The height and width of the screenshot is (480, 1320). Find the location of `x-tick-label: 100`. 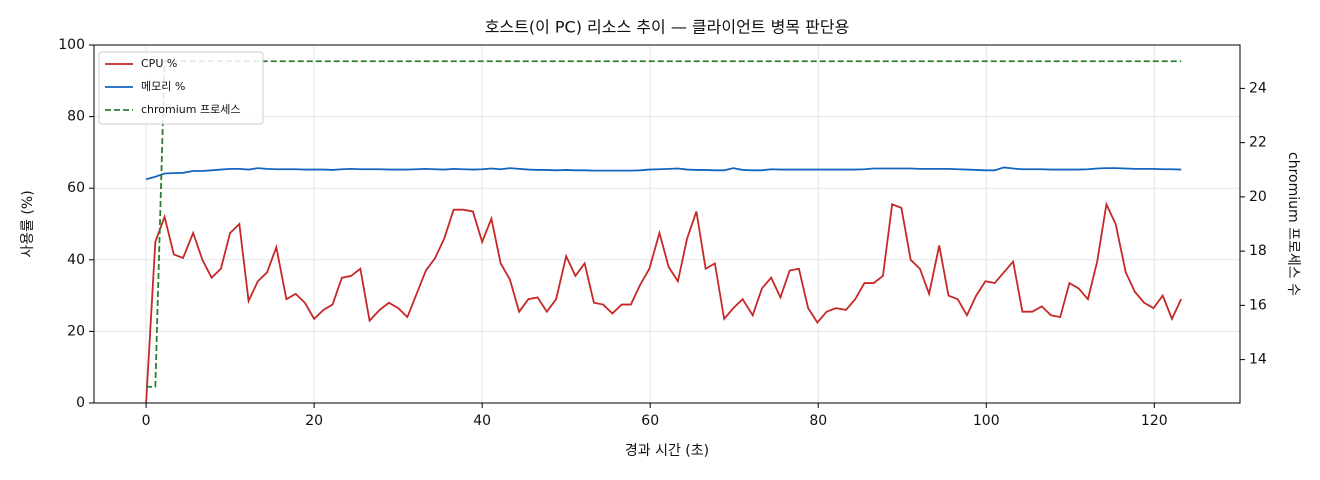

x-tick-label: 100 is located at coordinates (986, 421).